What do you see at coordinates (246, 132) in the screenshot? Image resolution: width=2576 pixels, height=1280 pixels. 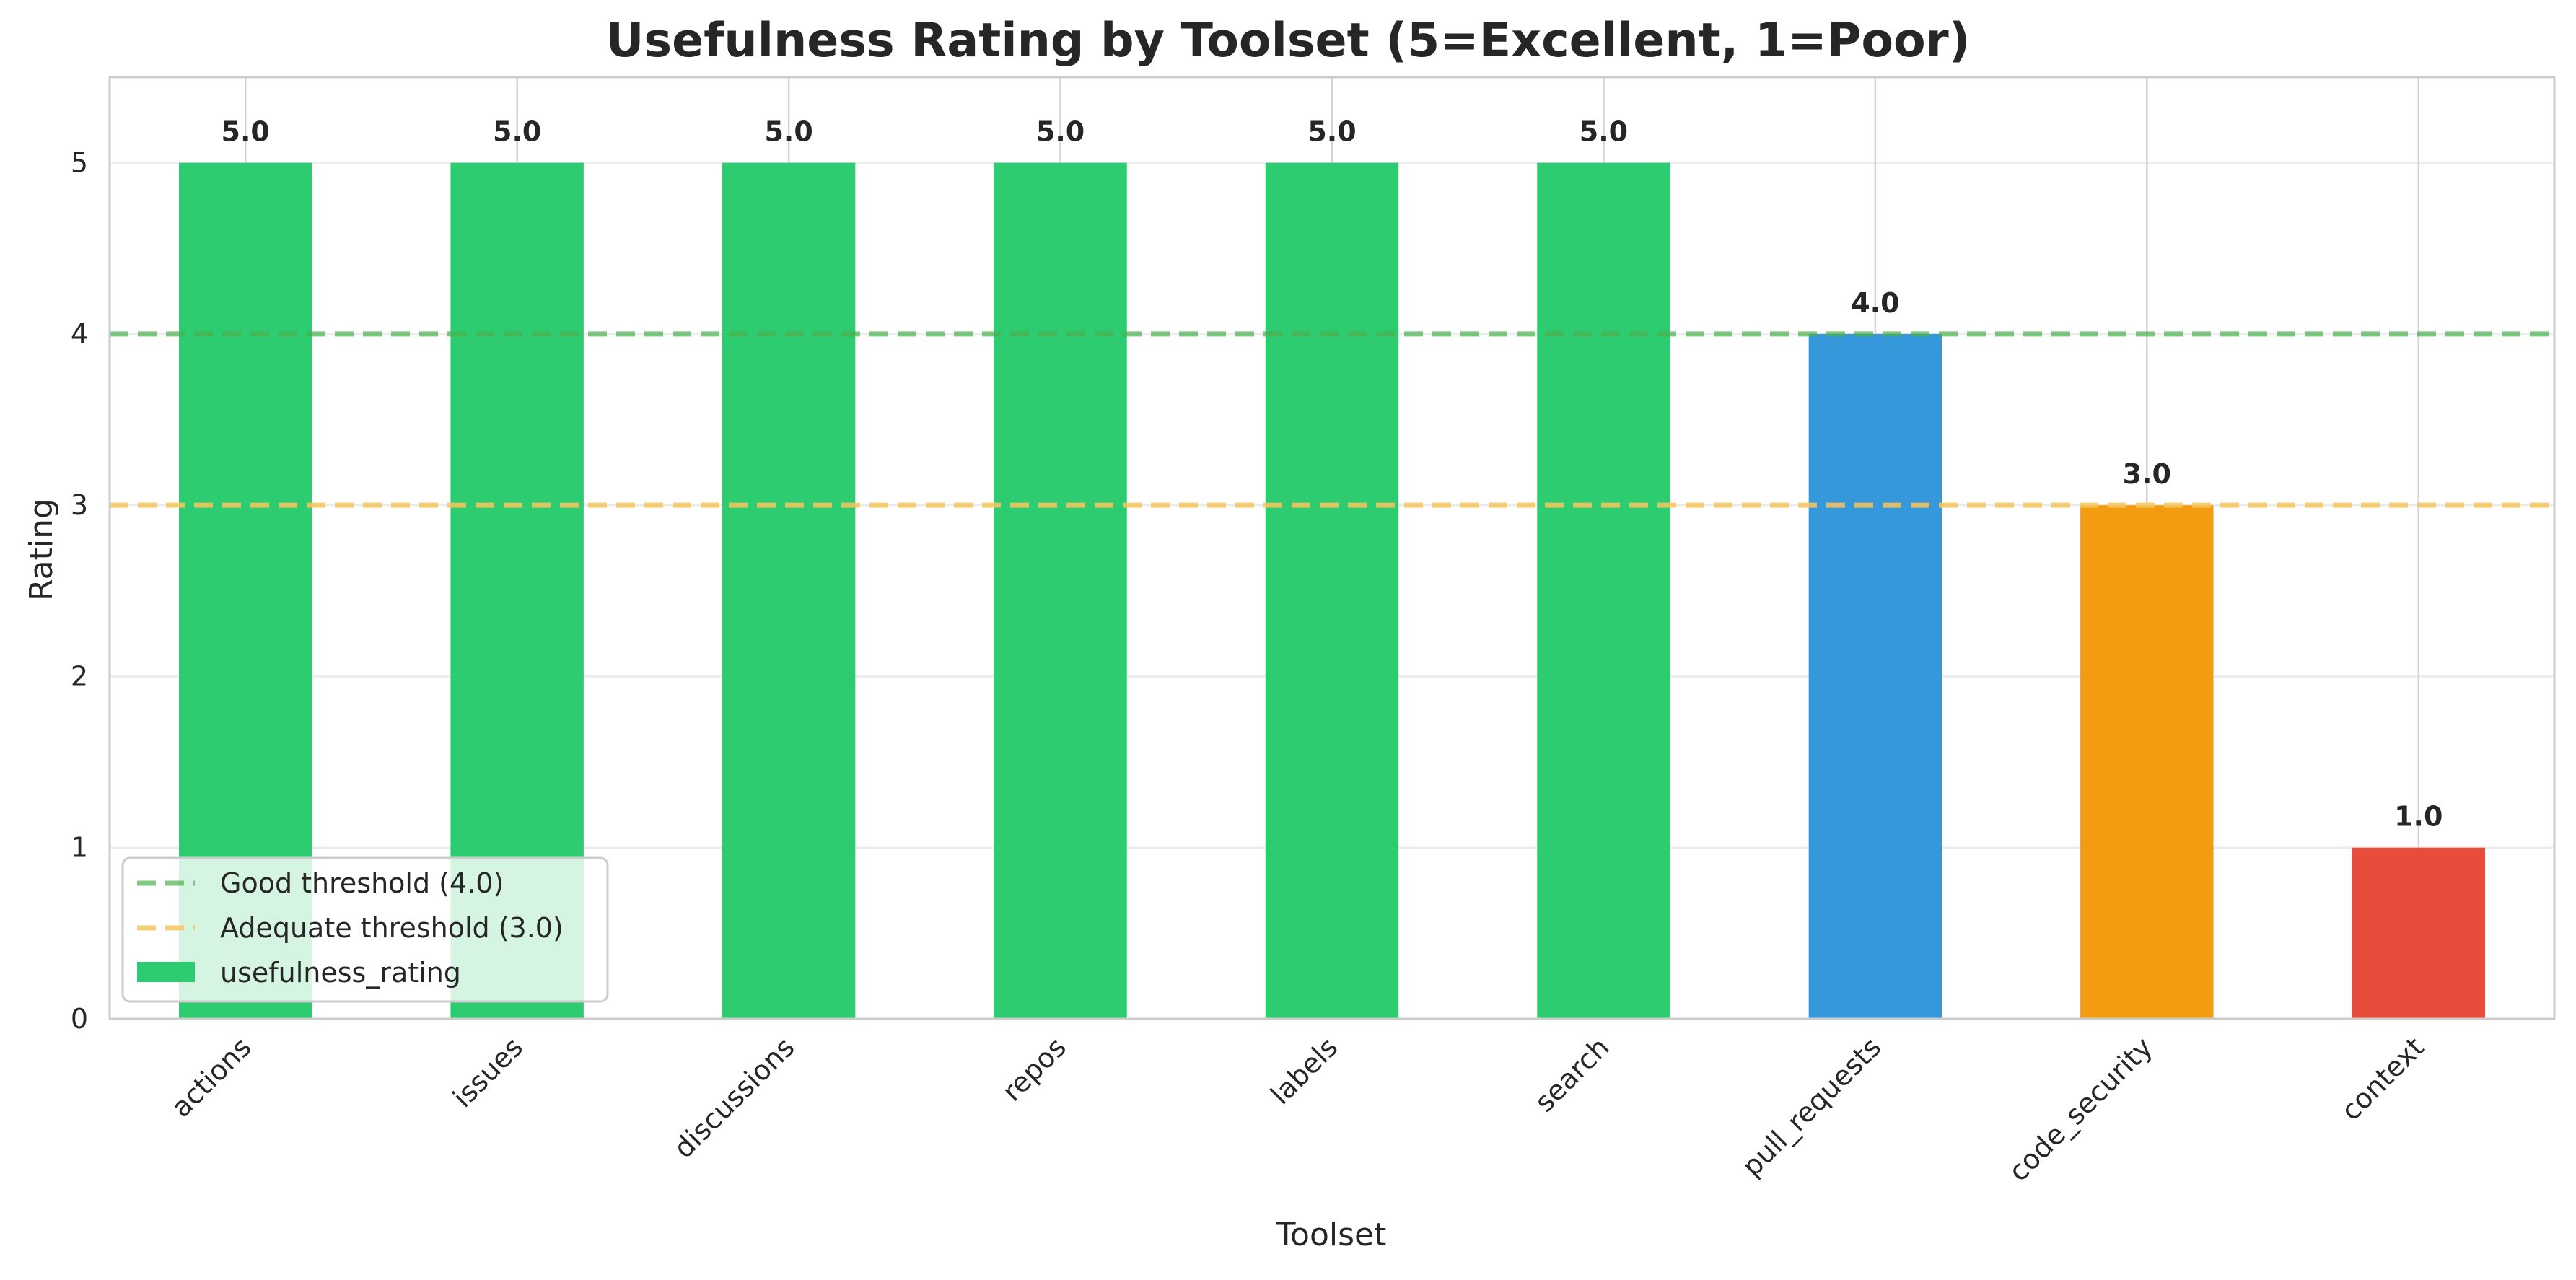 I see `data-label-actions: 5.0` at bounding box center [246, 132].